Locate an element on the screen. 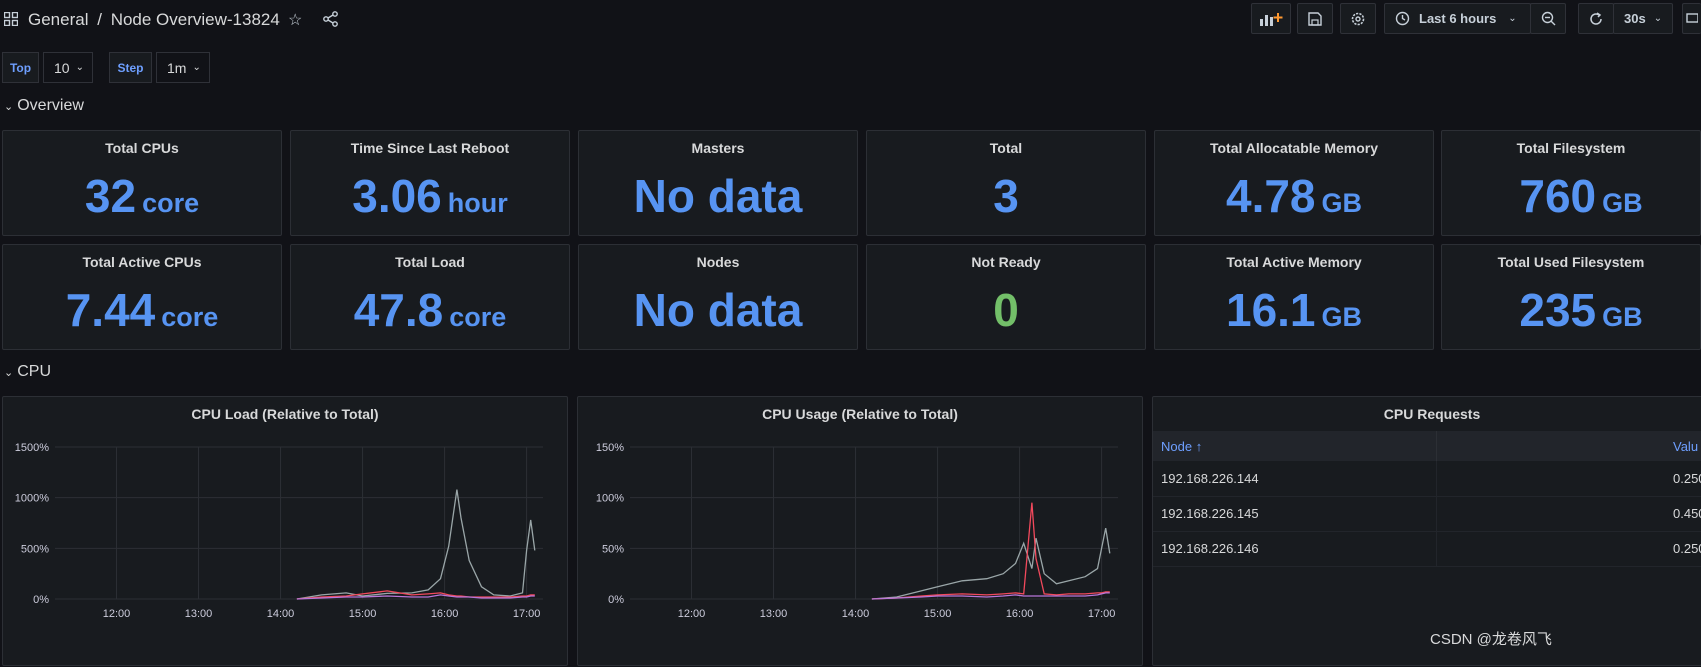  stat-panel: Total Filesystem 760 GB is located at coordinates (1571, 183).